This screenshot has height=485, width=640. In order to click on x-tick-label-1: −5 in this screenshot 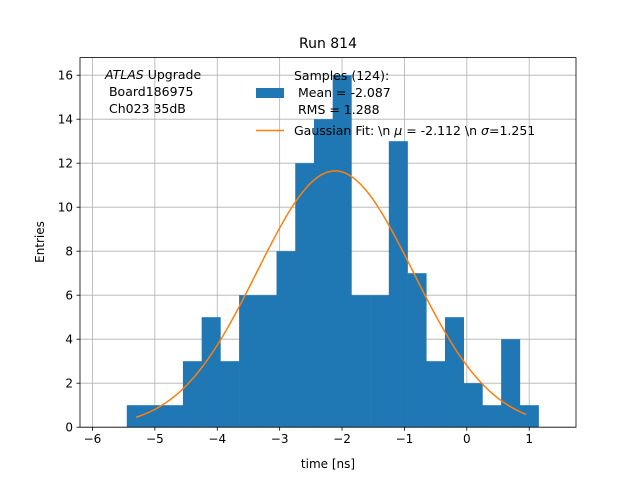, I will do `click(155, 439)`.